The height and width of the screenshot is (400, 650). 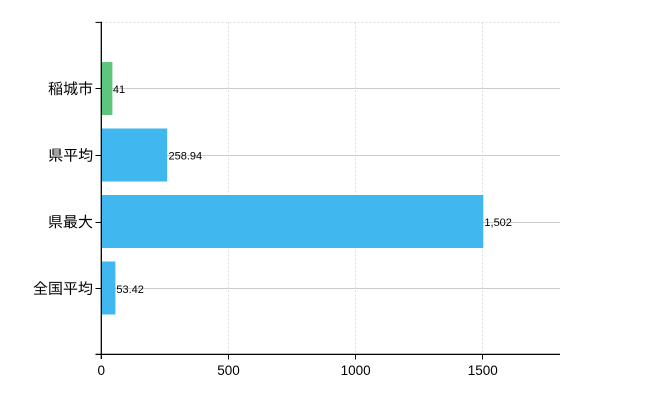 I want to click on svg-text: 53.42, so click(x=130, y=290).